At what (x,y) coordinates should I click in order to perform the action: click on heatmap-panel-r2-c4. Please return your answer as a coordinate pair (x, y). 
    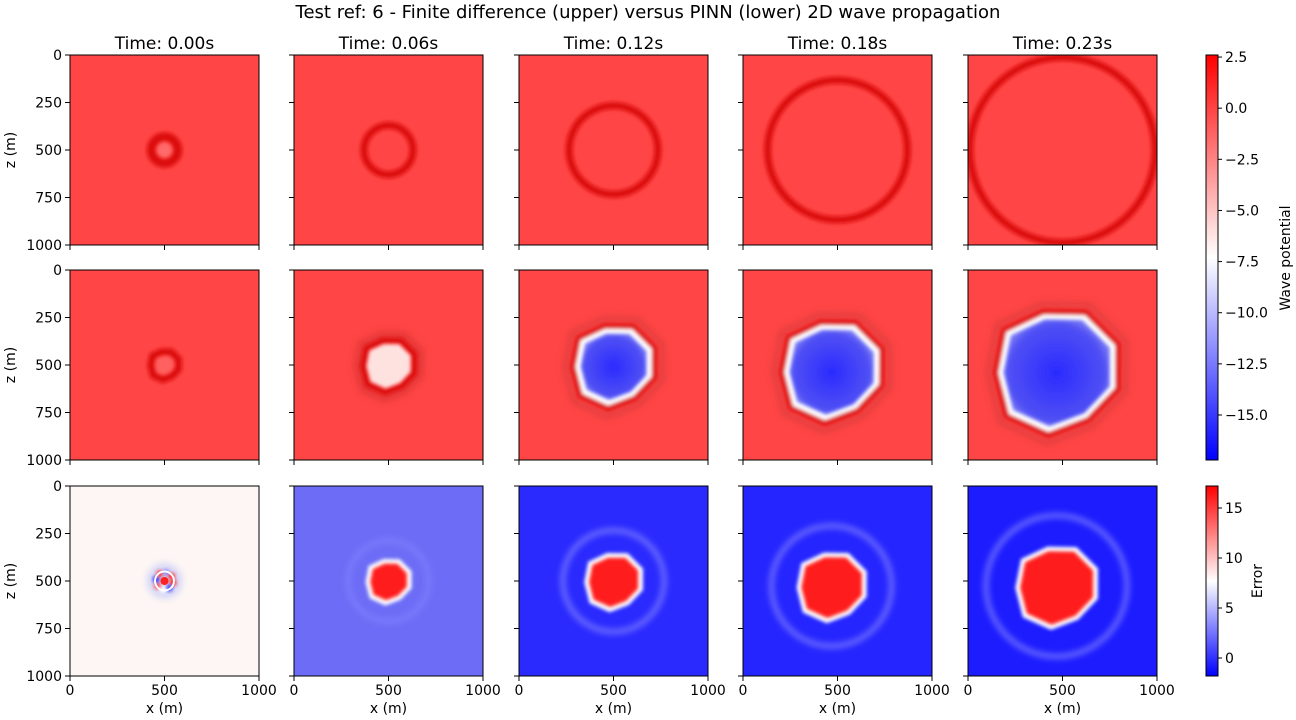
    Looking at the image, I should click on (835, 367).